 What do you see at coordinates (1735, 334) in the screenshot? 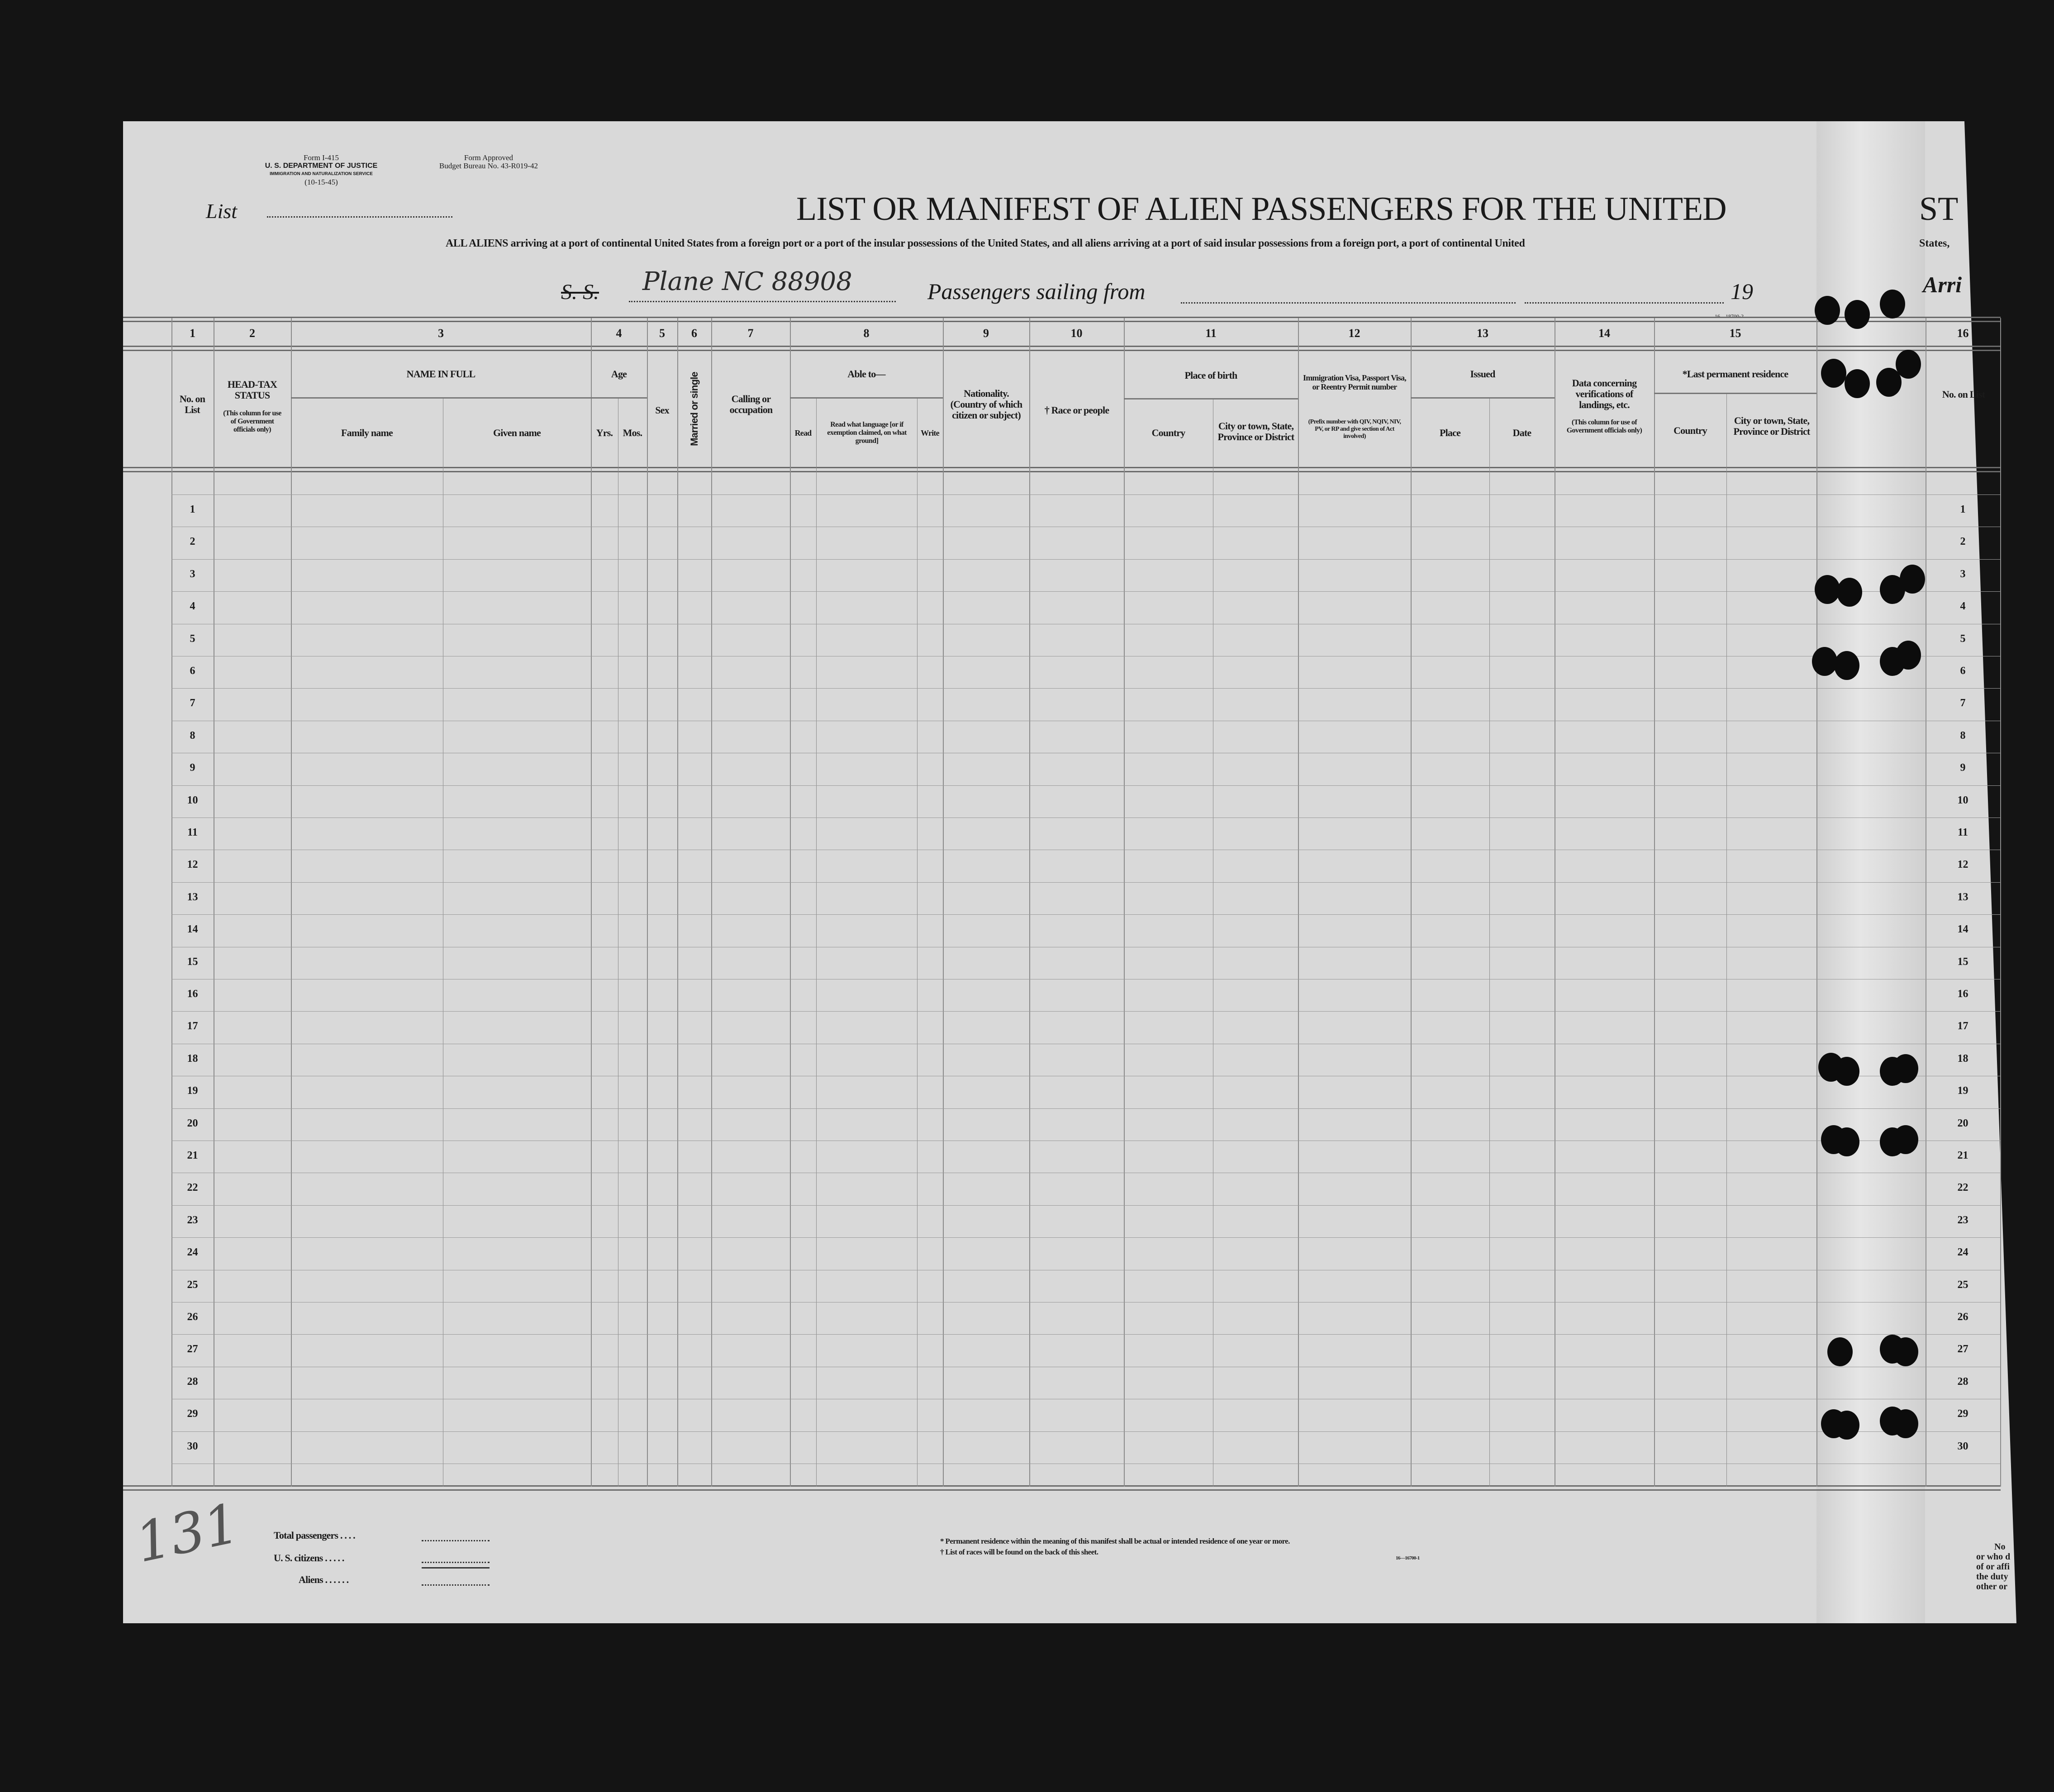
I see `colnum-15: 15` at bounding box center [1735, 334].